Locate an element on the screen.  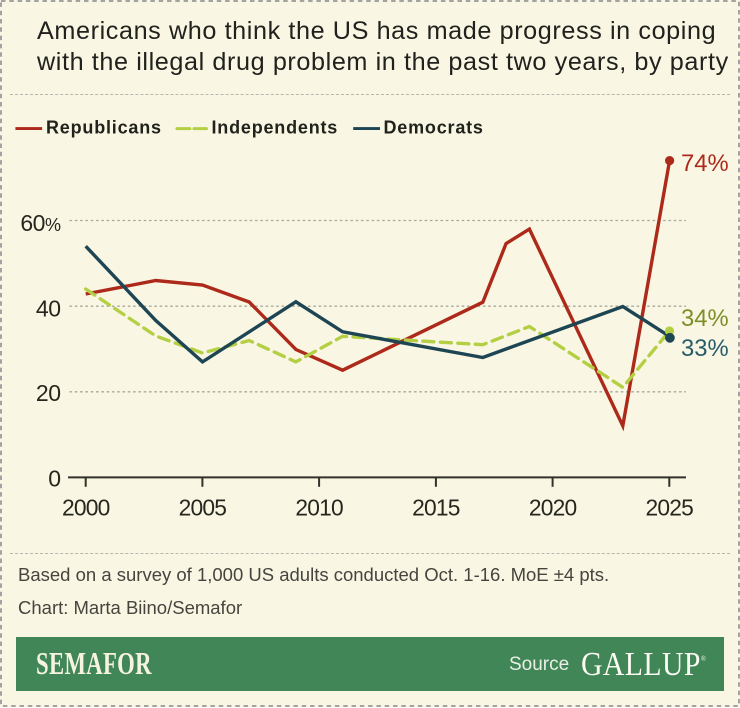
svg-text: 60% is located at coordinates (40, 223).